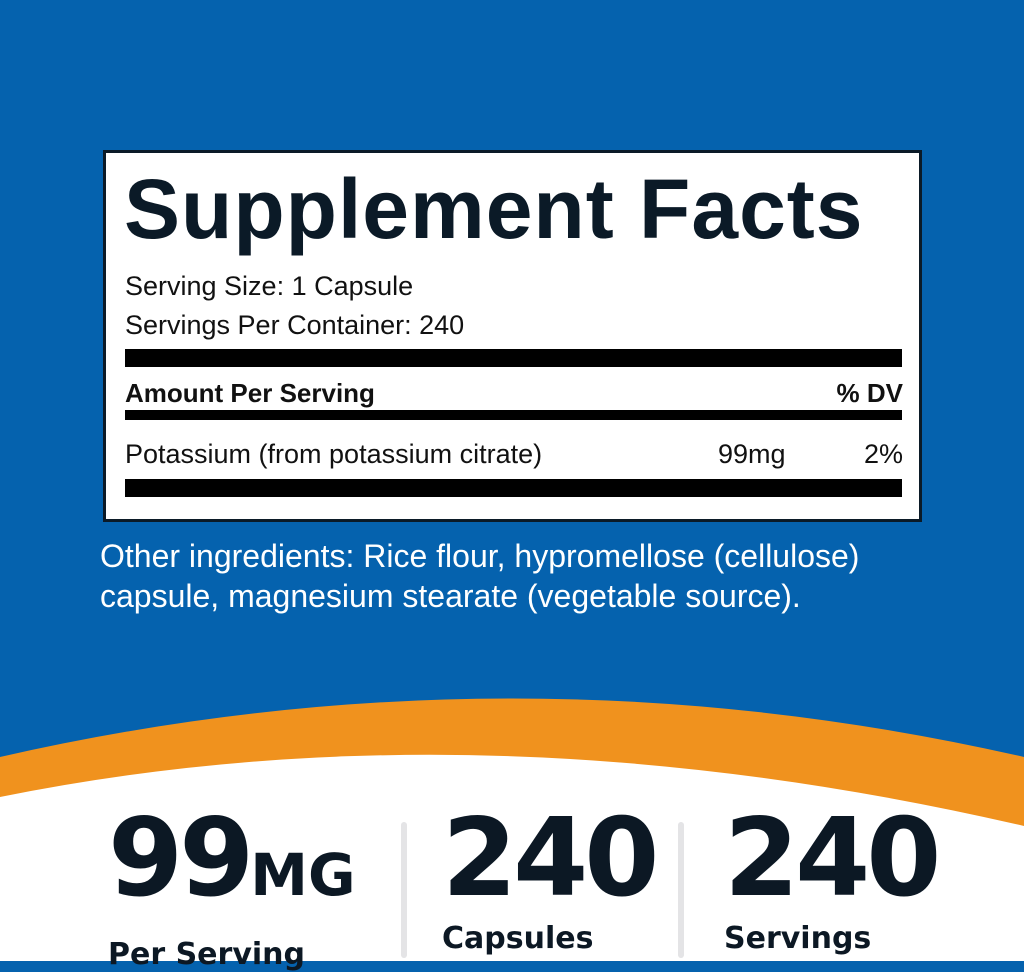  Describe the element at coordinates (752, 454) in the screenshot. I see `nutrient-amount: 99mg` at that location.